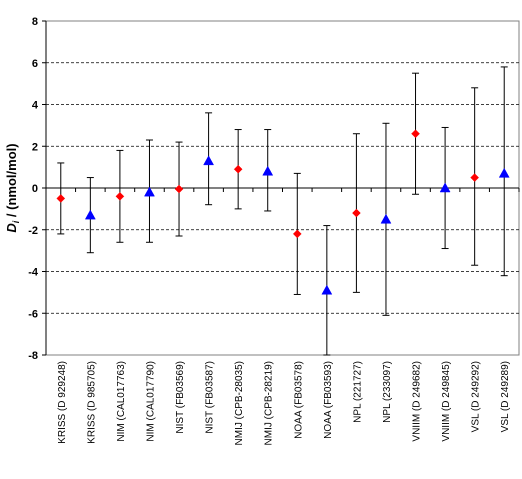 Image resolution: width=522 pixels, height=479 pixels. Describe the element at coordinates (239, 403) in the screenshot. I see `x-tick-label: NMIJ (CPB-28035)` at that location.